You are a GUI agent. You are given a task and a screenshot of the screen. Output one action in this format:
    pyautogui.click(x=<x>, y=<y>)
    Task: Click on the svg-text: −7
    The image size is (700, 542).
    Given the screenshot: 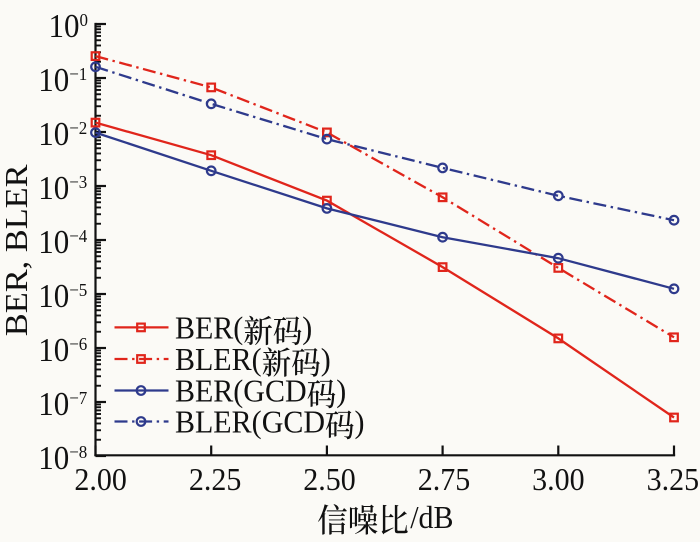 What is the action you would take?
    pyautogui.click(x=78, y=398)
    